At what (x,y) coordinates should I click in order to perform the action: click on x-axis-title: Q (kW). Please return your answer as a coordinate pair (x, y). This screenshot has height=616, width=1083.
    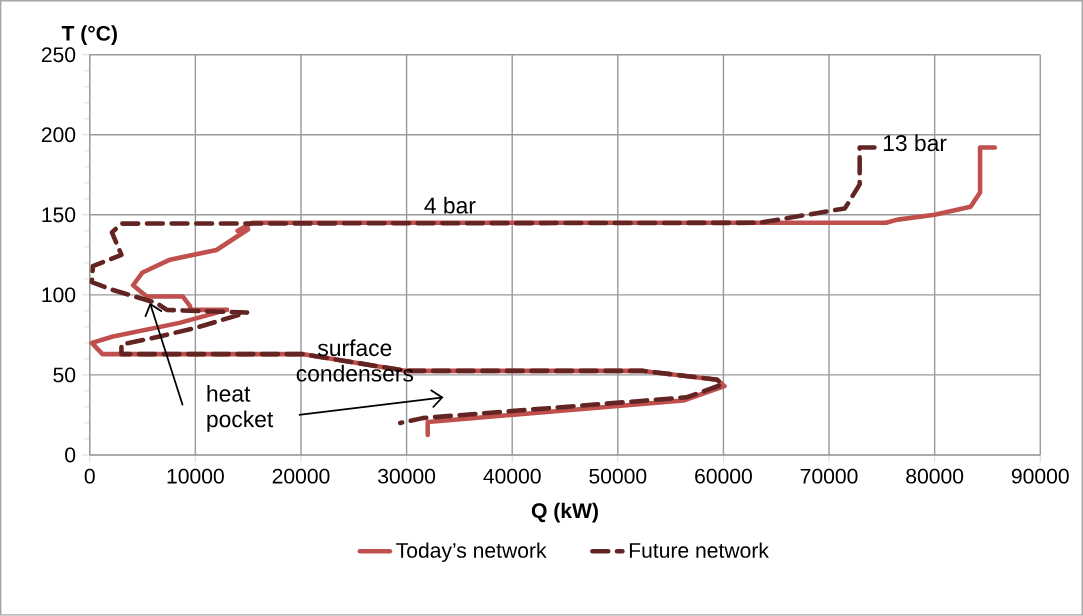
    Looking at the image, I should click on (564, 512).